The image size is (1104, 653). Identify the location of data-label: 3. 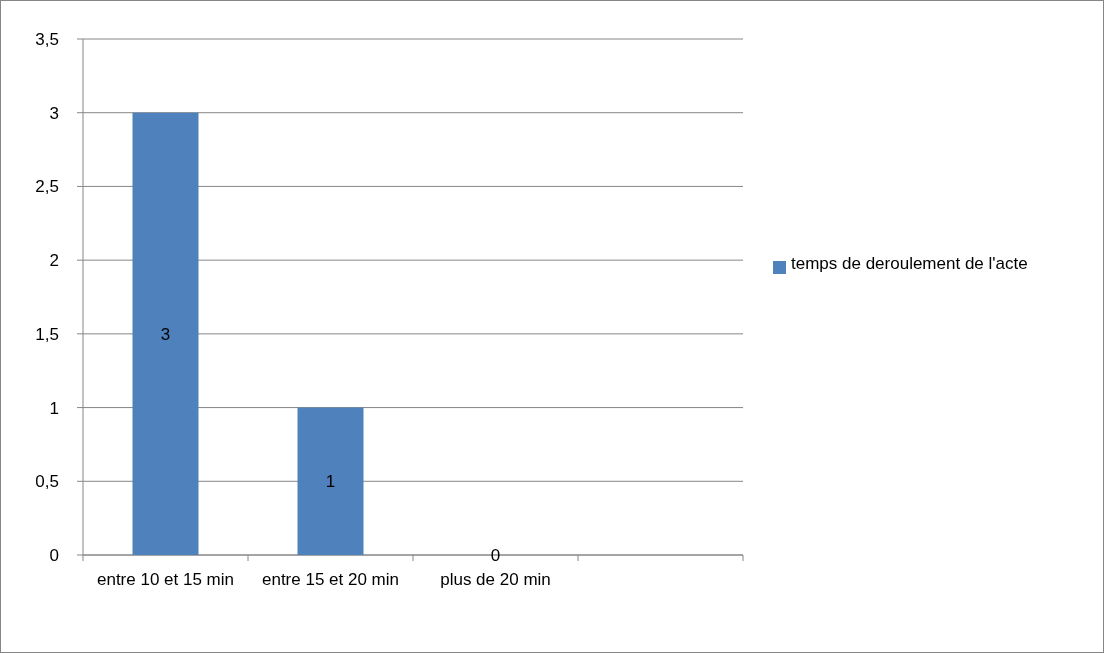
(165, 334).